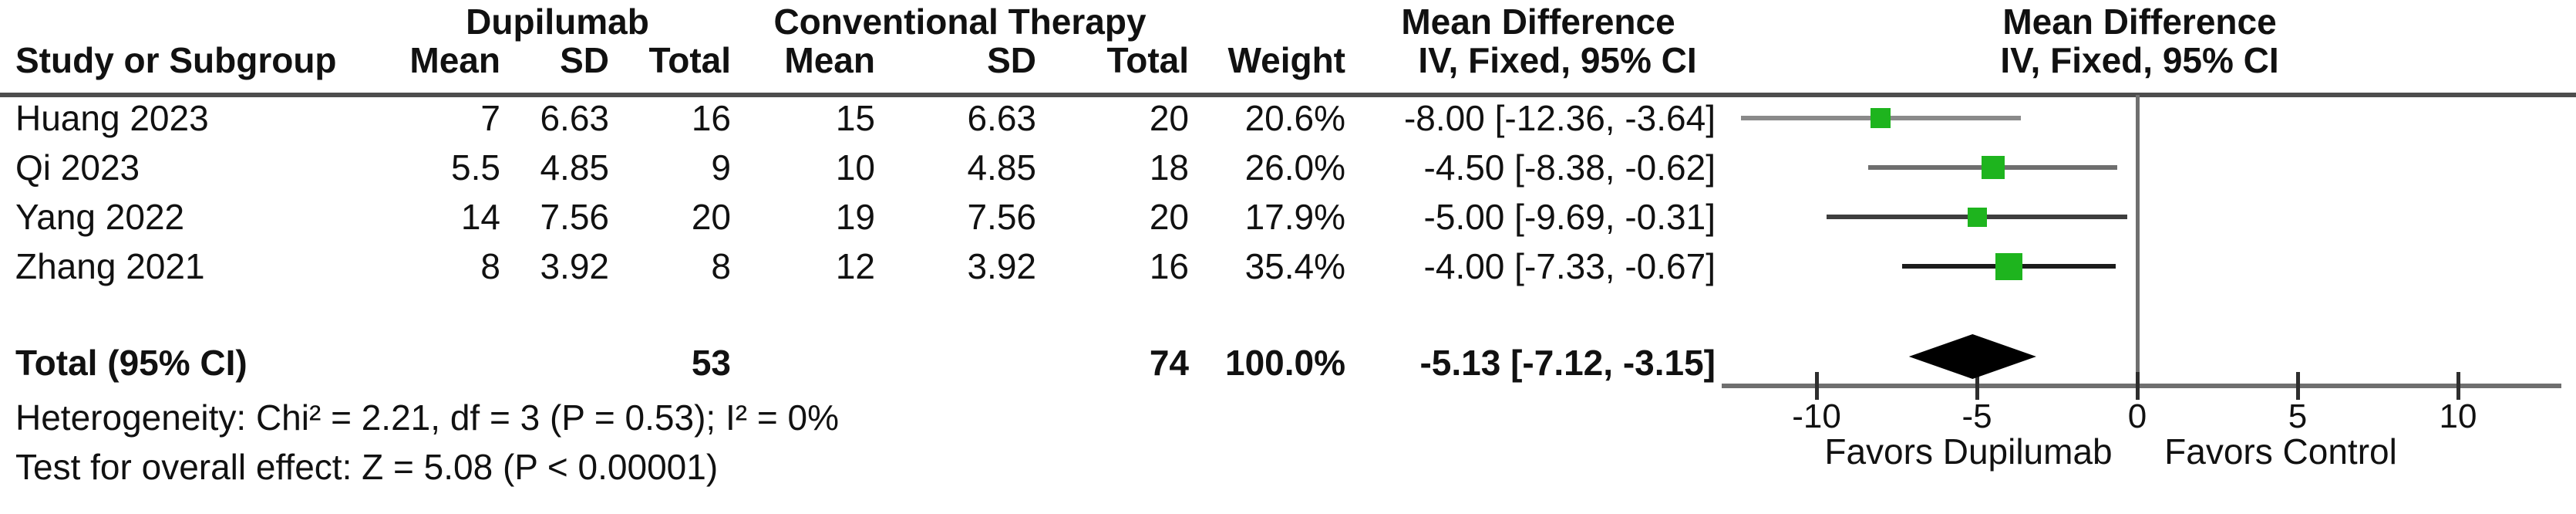  Describe the element at coordinates (711, 217) in the screenshot. I see `total-exp: 20` at that location.